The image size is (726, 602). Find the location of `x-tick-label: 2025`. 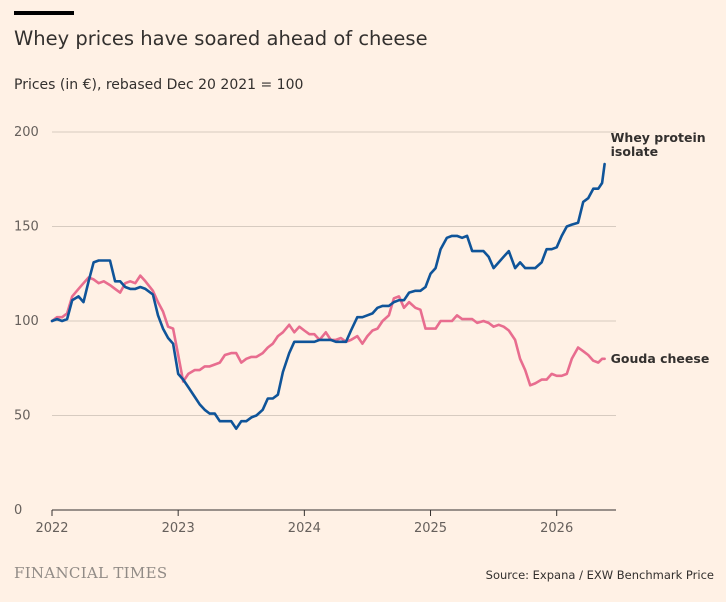

x-tick-label: 2025 is located at coordinates (430, 528).